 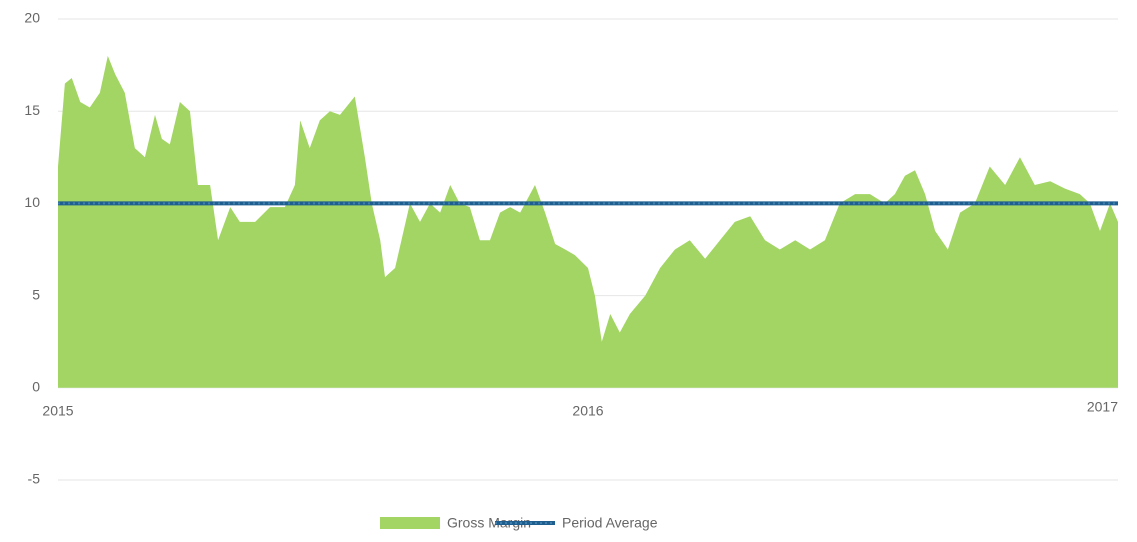 What do you see at coordinates (57, 411) in the screenshot?
I see `x-tick-label: 2015` at bounding box center [57, 411].